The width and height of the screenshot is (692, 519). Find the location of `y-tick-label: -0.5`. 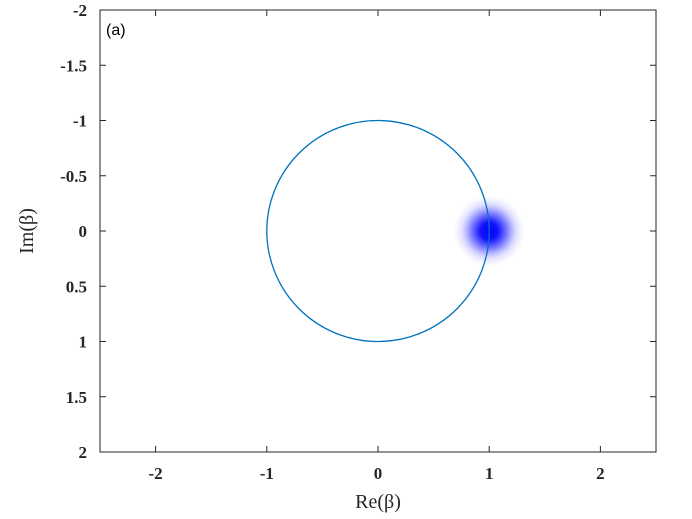

y-tick-label: -0.5 is located at coordinates (73, 176).